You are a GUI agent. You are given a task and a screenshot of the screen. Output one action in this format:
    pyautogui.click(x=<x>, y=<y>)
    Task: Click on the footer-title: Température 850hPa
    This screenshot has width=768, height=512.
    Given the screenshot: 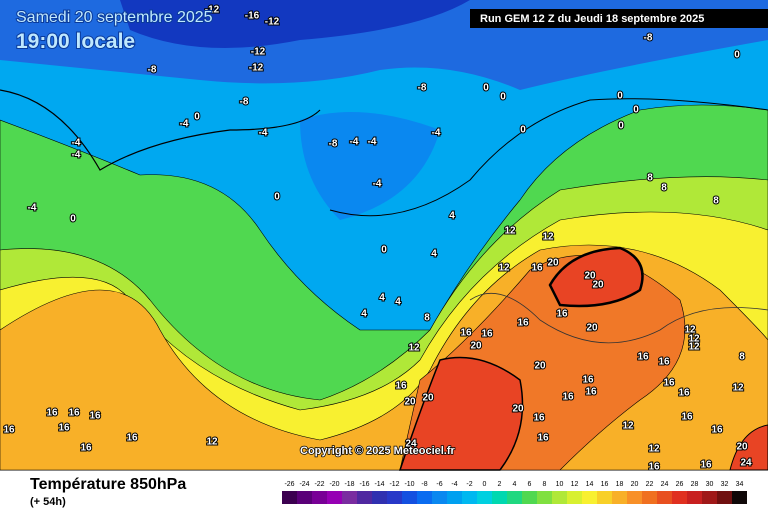 What is the action you would take?
    pyautogui.click(x=108, y=484)
    